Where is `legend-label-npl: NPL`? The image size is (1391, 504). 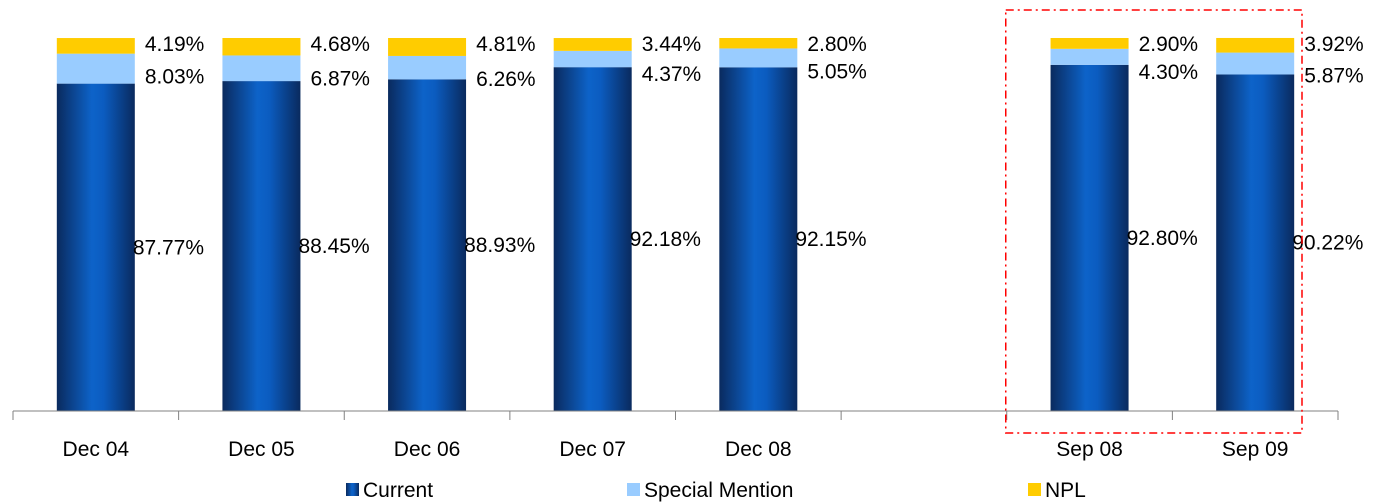 legend-label-npl: NPL is located at coordinates (1065, 490).